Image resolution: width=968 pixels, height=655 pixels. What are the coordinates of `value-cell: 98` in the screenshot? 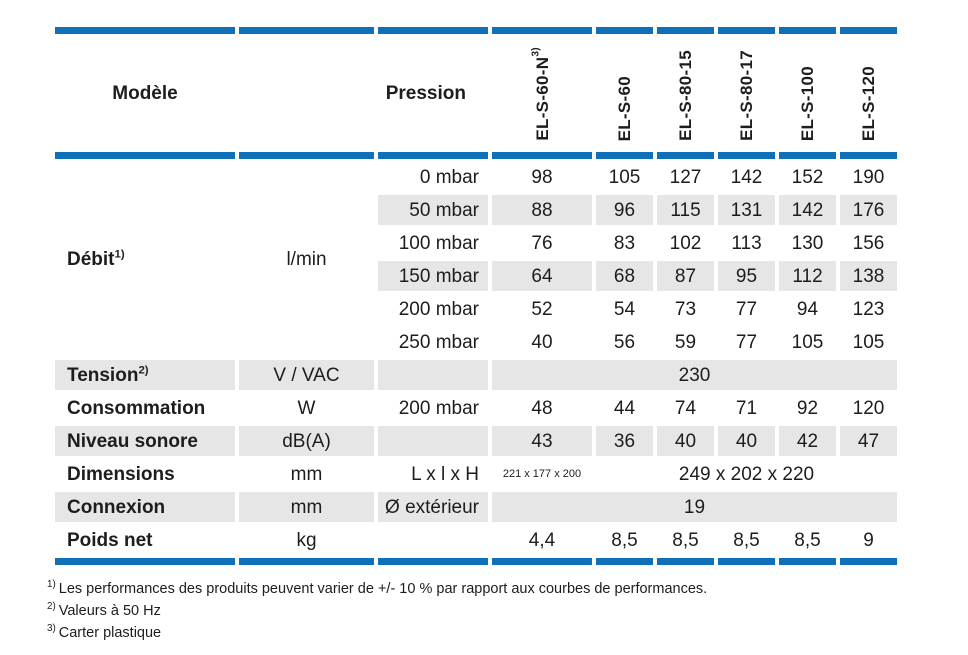 It's located at (542, 177).